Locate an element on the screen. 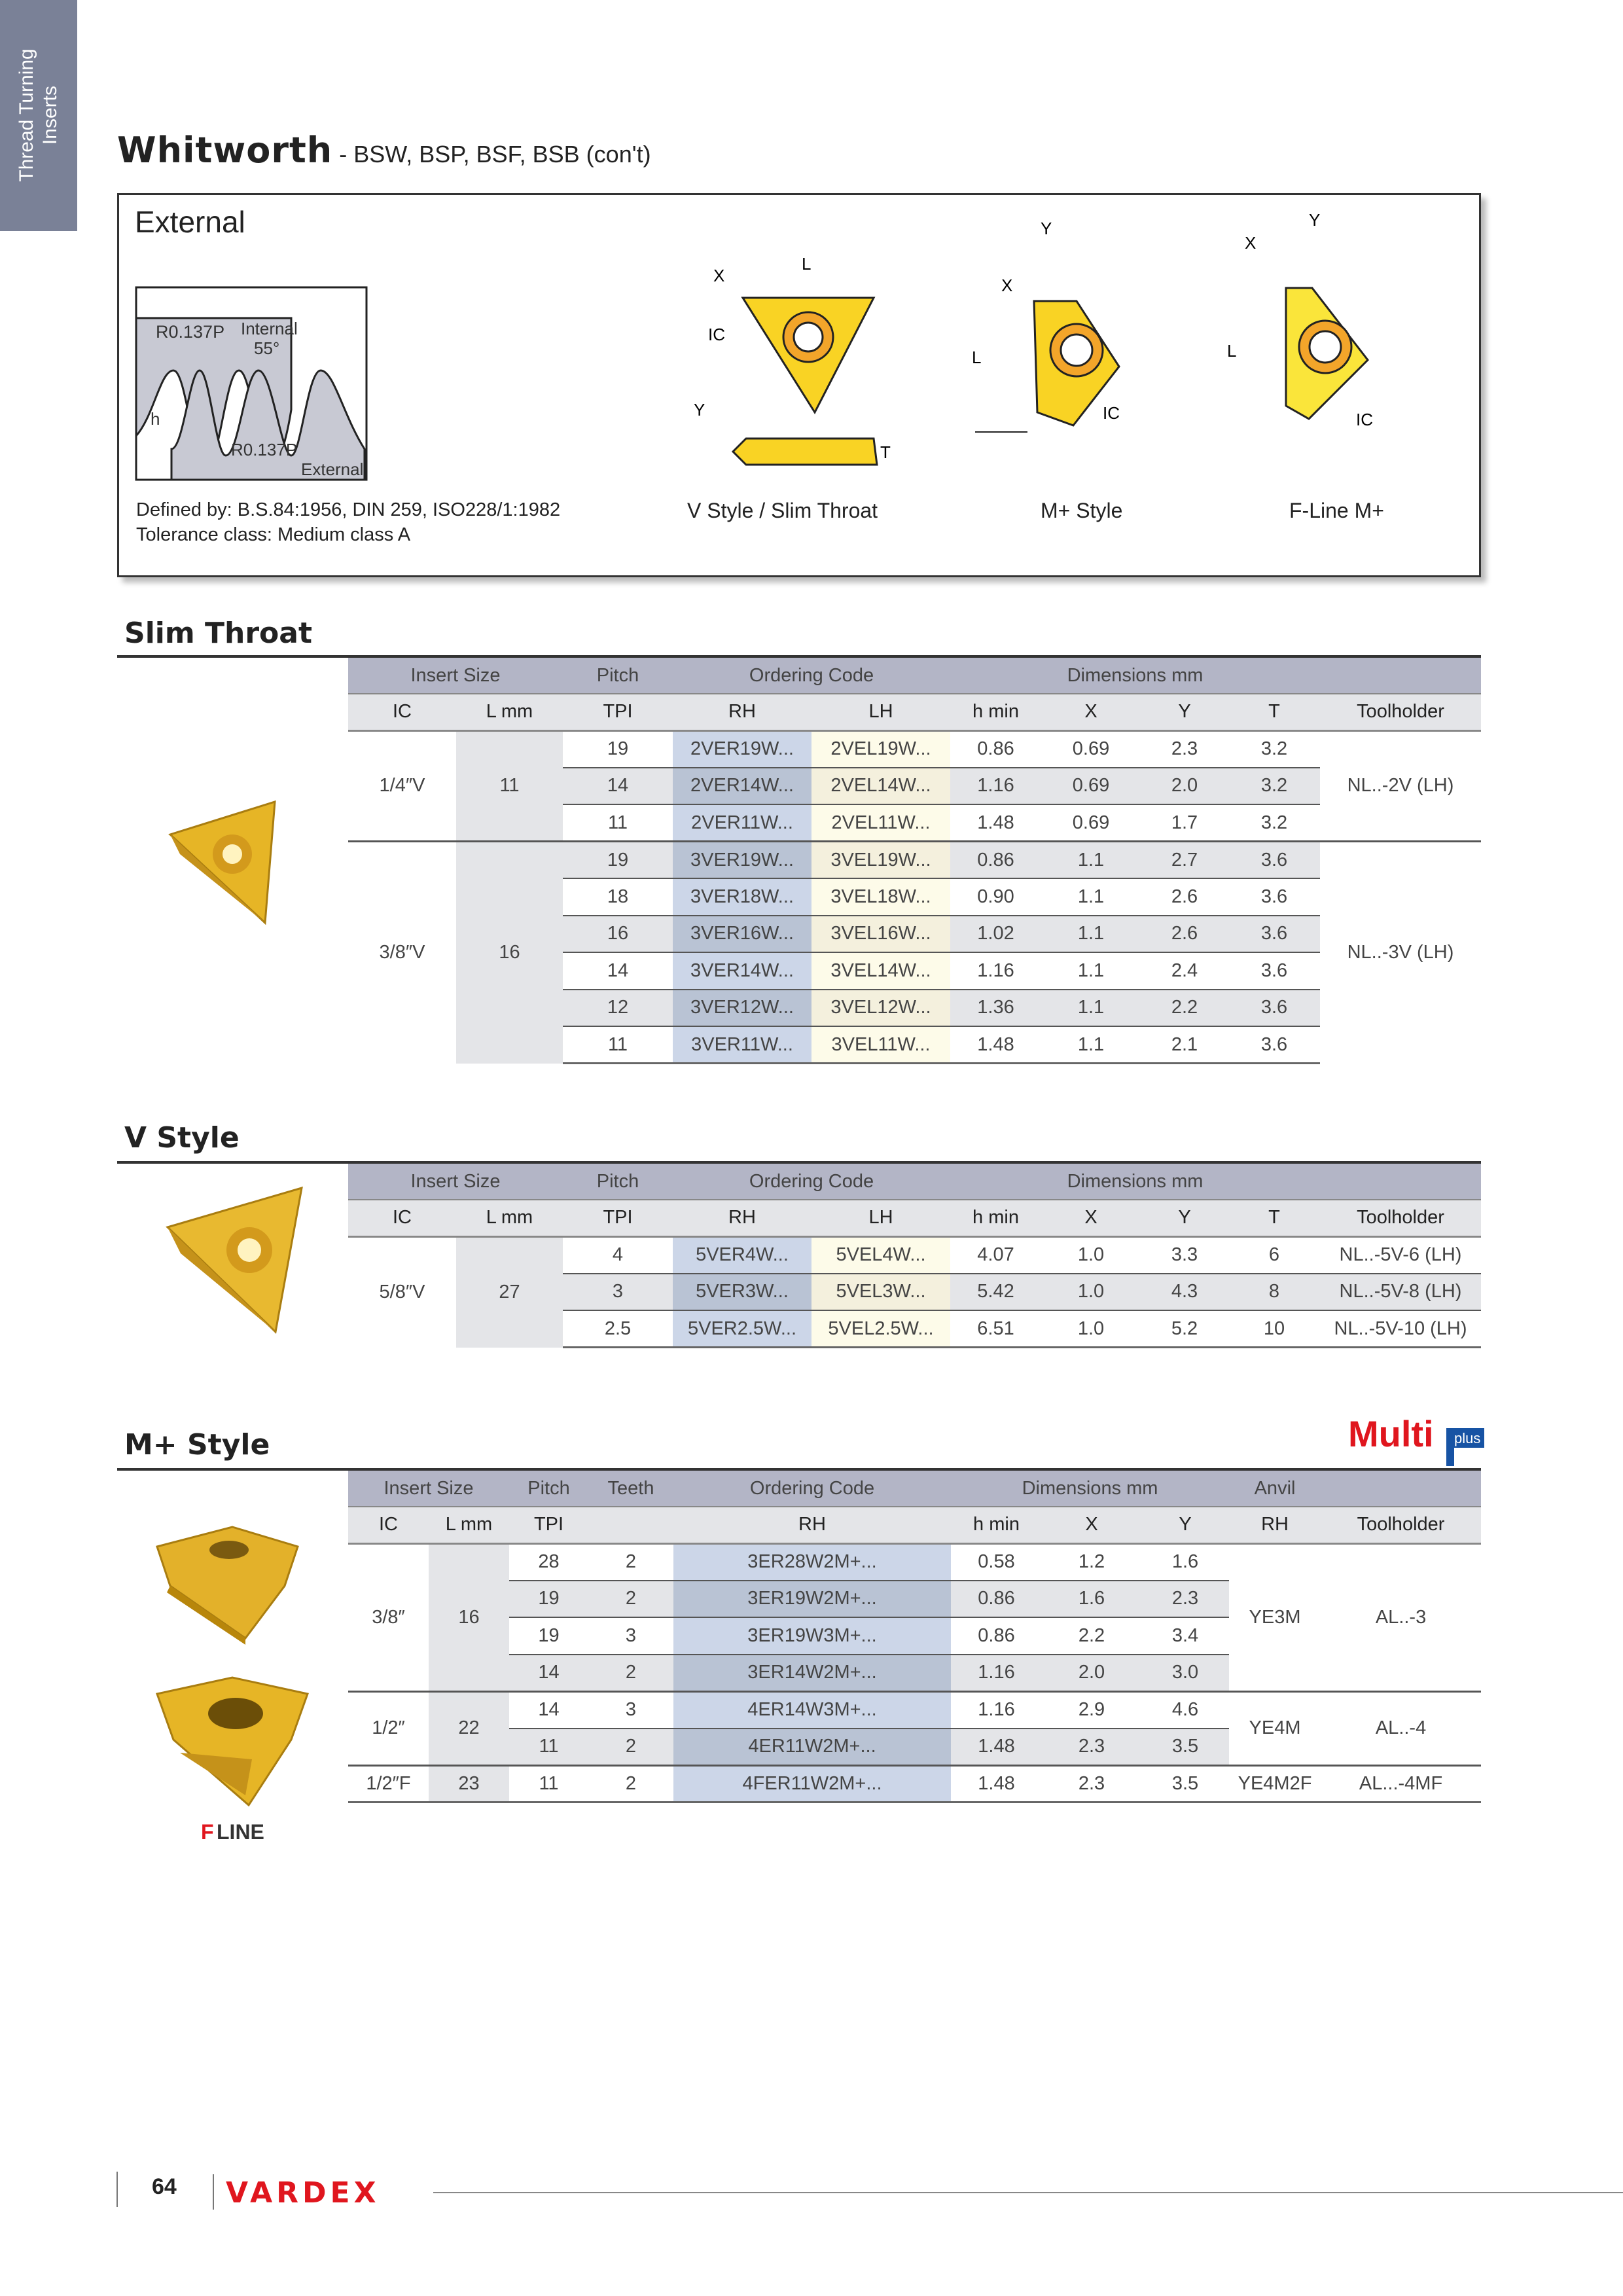  vardex-logo: VARDEX is located at coordinates (303, 2192).